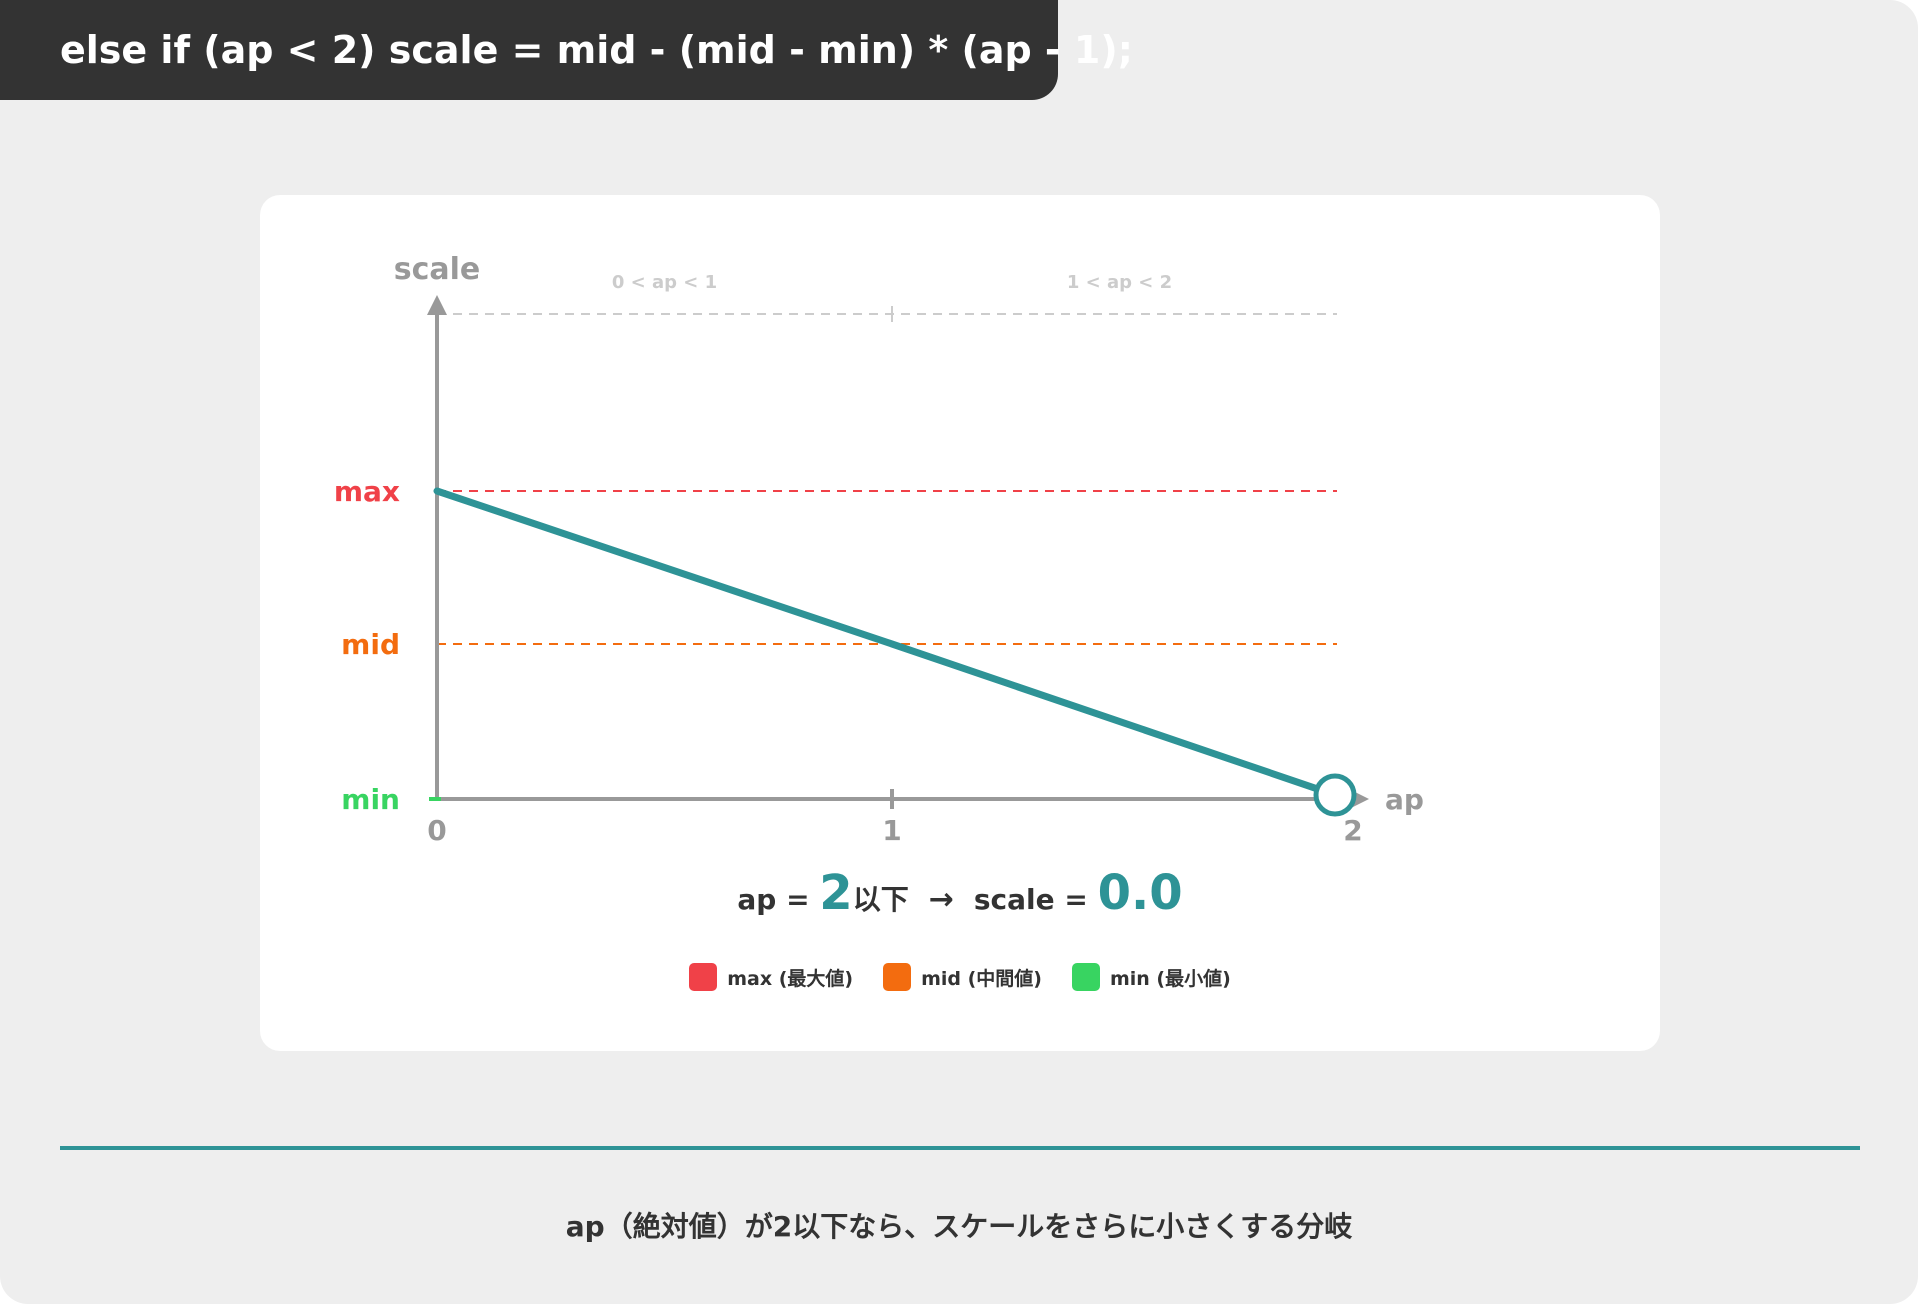  What do you see at coordinates (959, 1226) in the screenshot?
I see `caption: ap（絶対値）が2以下なら、スケールをさらに小さくする分岐` at bounding box center [959, 1226].